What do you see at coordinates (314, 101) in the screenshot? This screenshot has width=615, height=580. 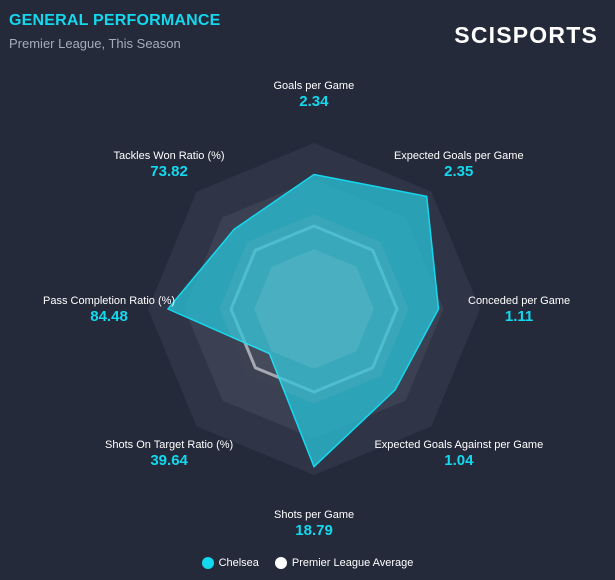 I see `axis-value: 2.34` at bounding box center [314, 101].